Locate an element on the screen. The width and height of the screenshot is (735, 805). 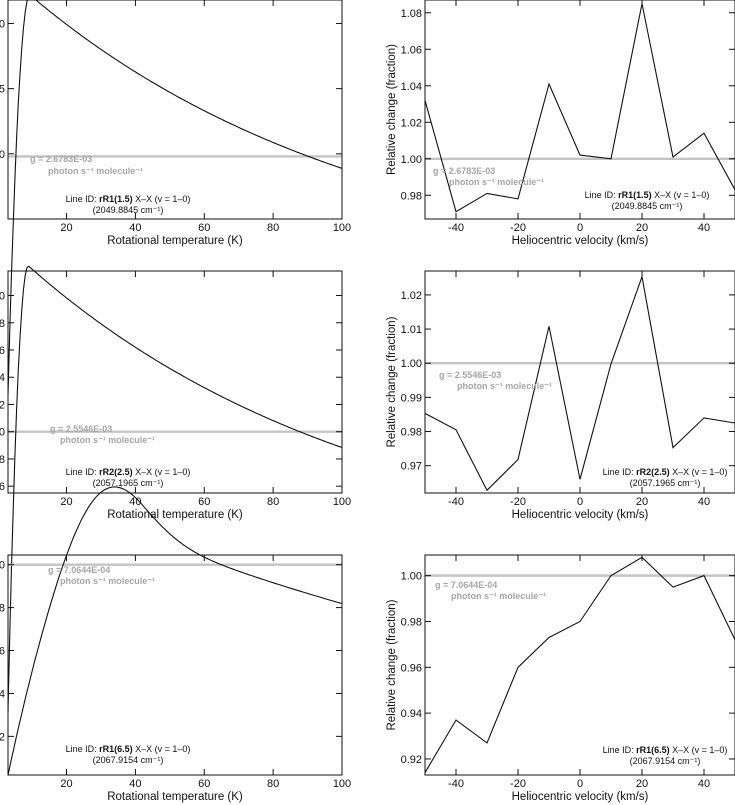
y-tick-label: 1.04 is located at coordinates (411, 87).